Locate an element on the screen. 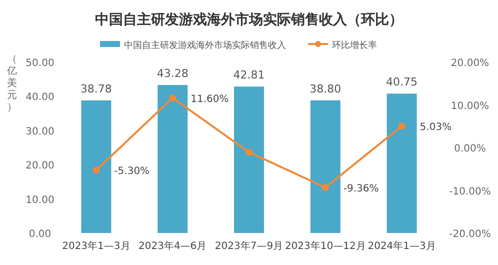 The height and width of the screenshot is (265, 498). legend-label: 环比增长率 is located at coordinates (354, 45).